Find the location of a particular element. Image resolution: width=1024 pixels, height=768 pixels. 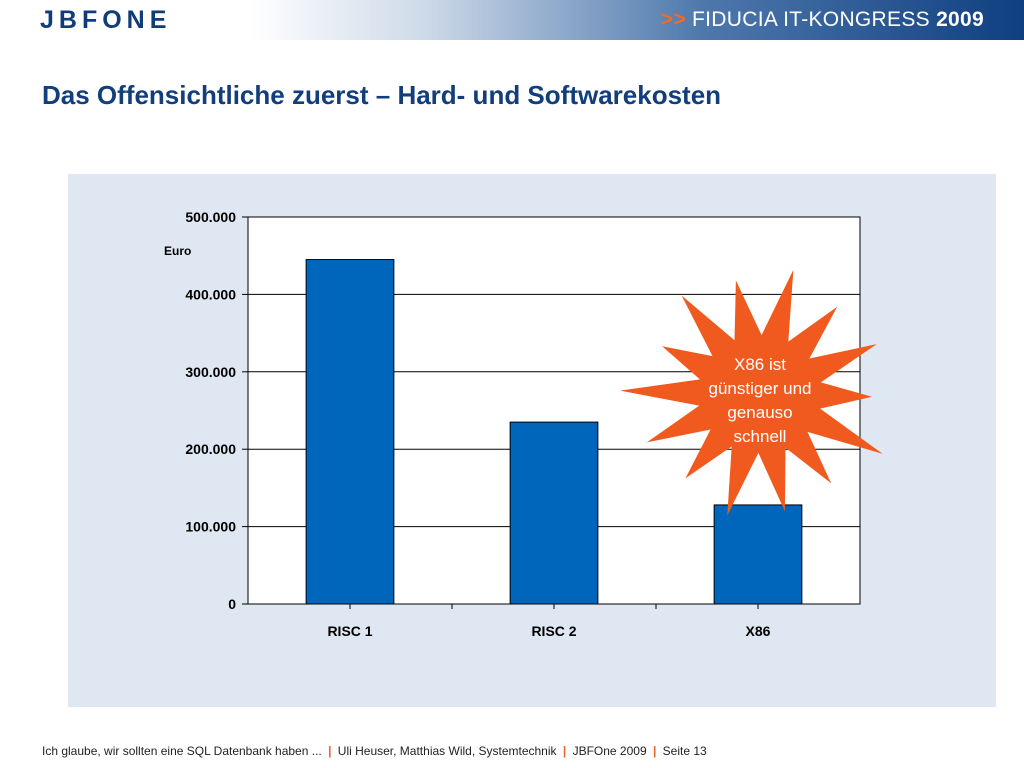

footer-page: Seite 13 is located at coordinates (684, 751).